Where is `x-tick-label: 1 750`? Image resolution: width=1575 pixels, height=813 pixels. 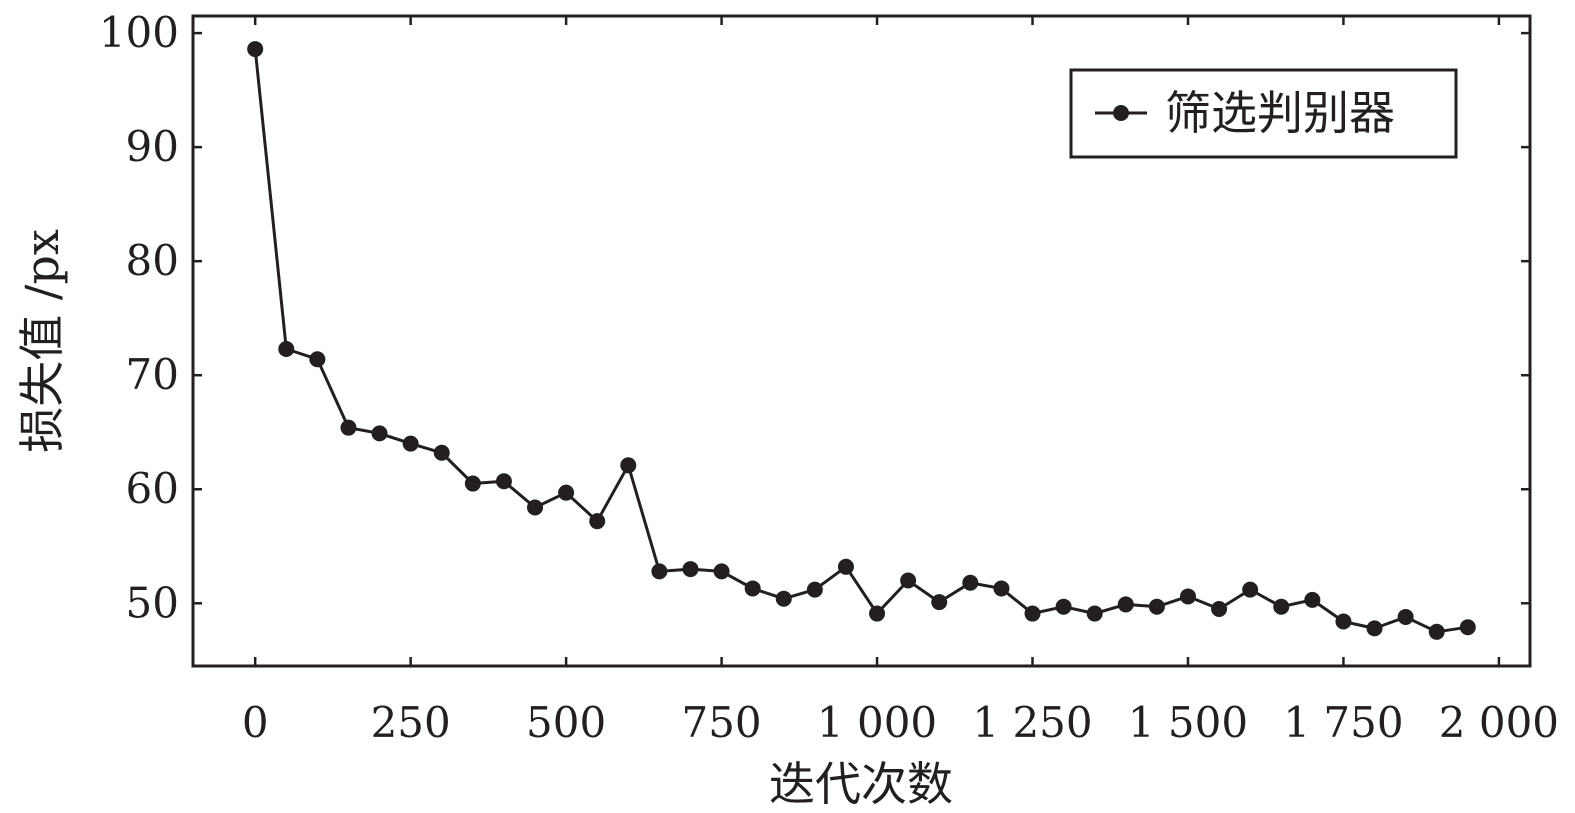 x-tick-label: 1 750 is located at coordinates (1343, 722).